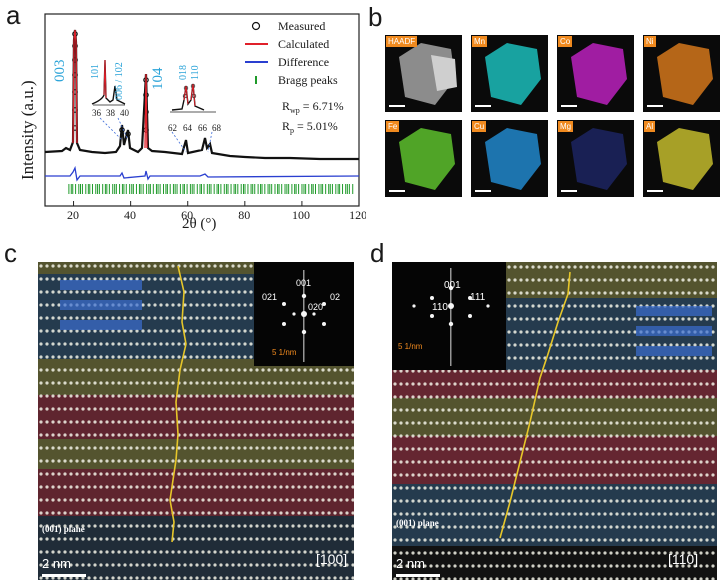  Describe the element at coordinates (595, 158) in the screenshot. I see `eds-map-mg: Mg` at that location.